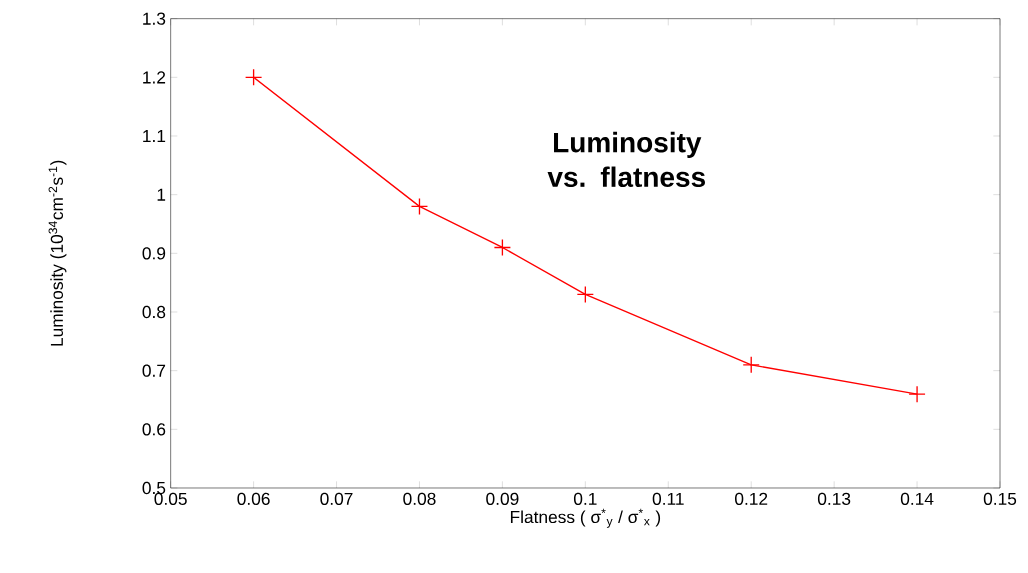 Image resolution: width=1028 pixels, height=573 pixels. What do you see at coordinates (154, 311) in the screenshot?
I see `y-tick-label: 0.8` at bounding box center [154, 311].